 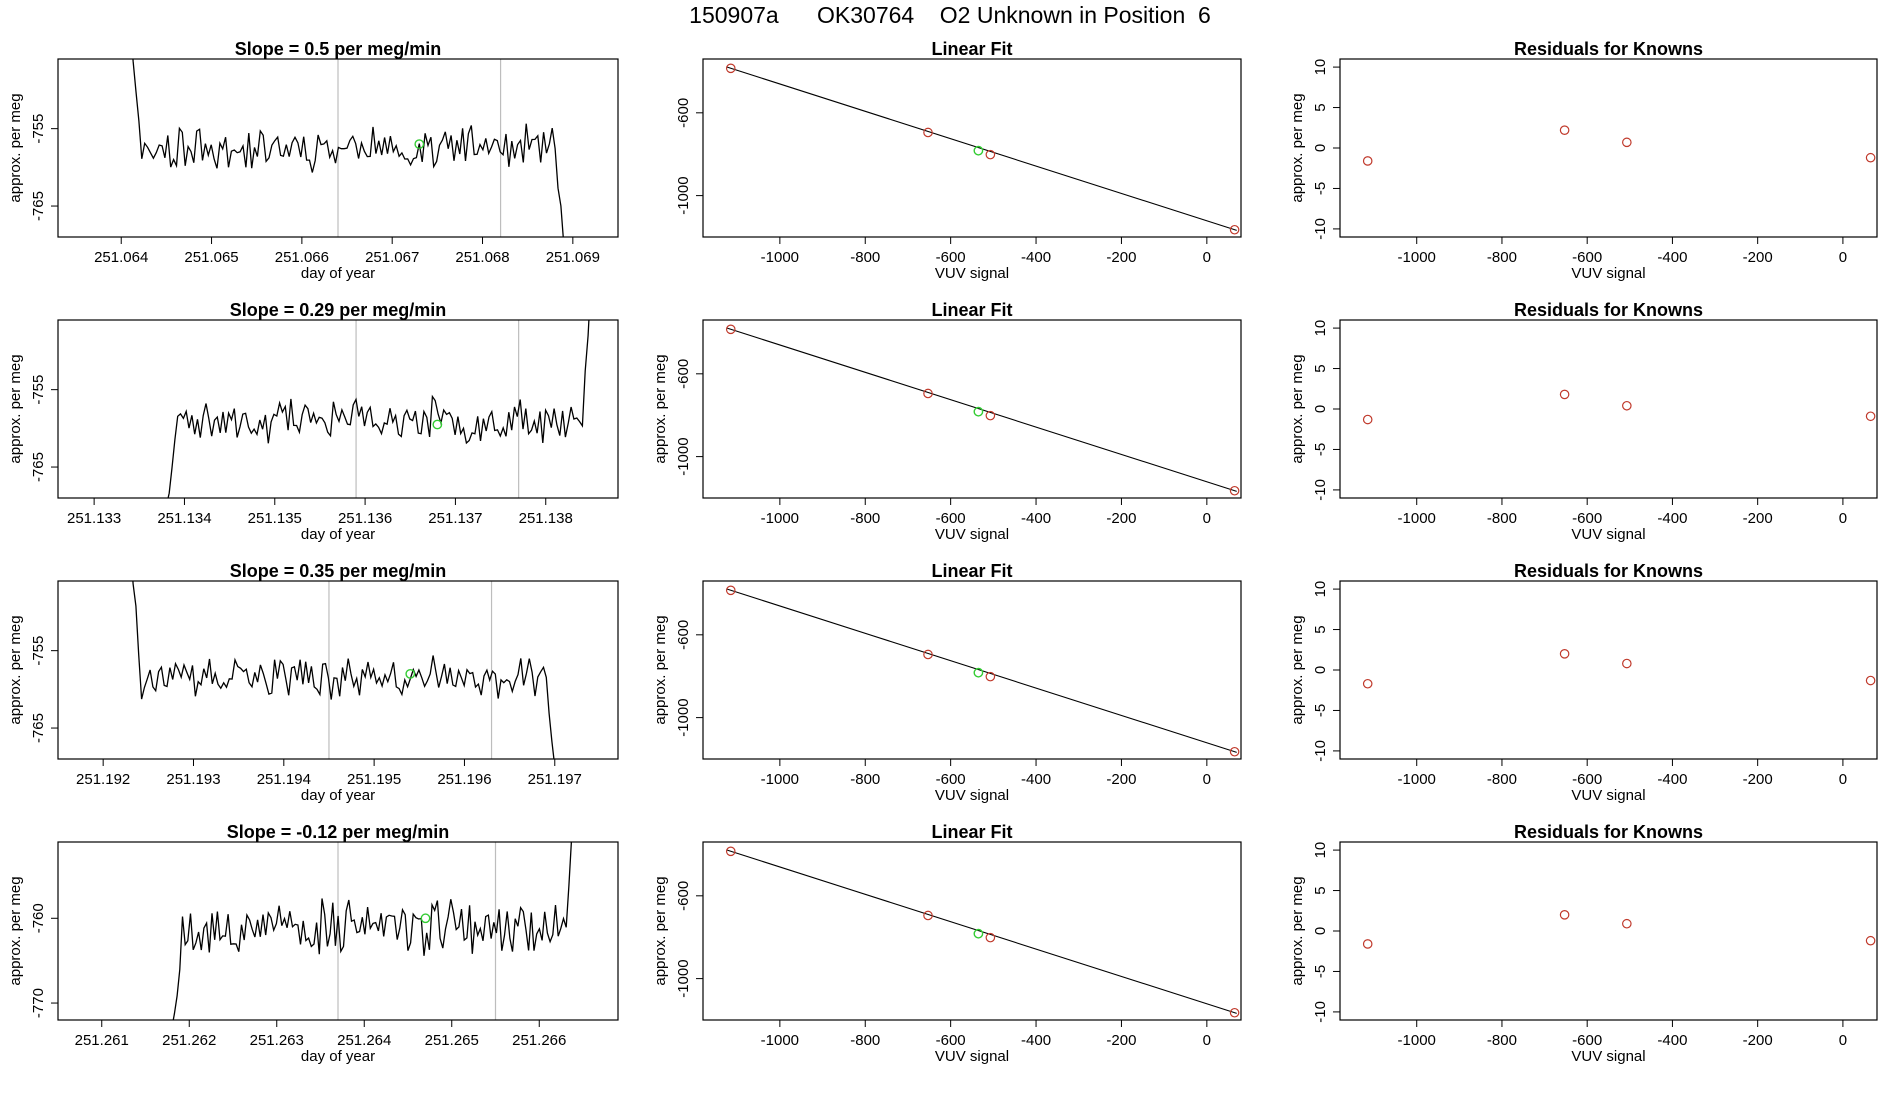 What do you see at coordinates (464, 779) in the screenshot?
I see `x-tick-label: 251.196` at bounding box center [464, 779].